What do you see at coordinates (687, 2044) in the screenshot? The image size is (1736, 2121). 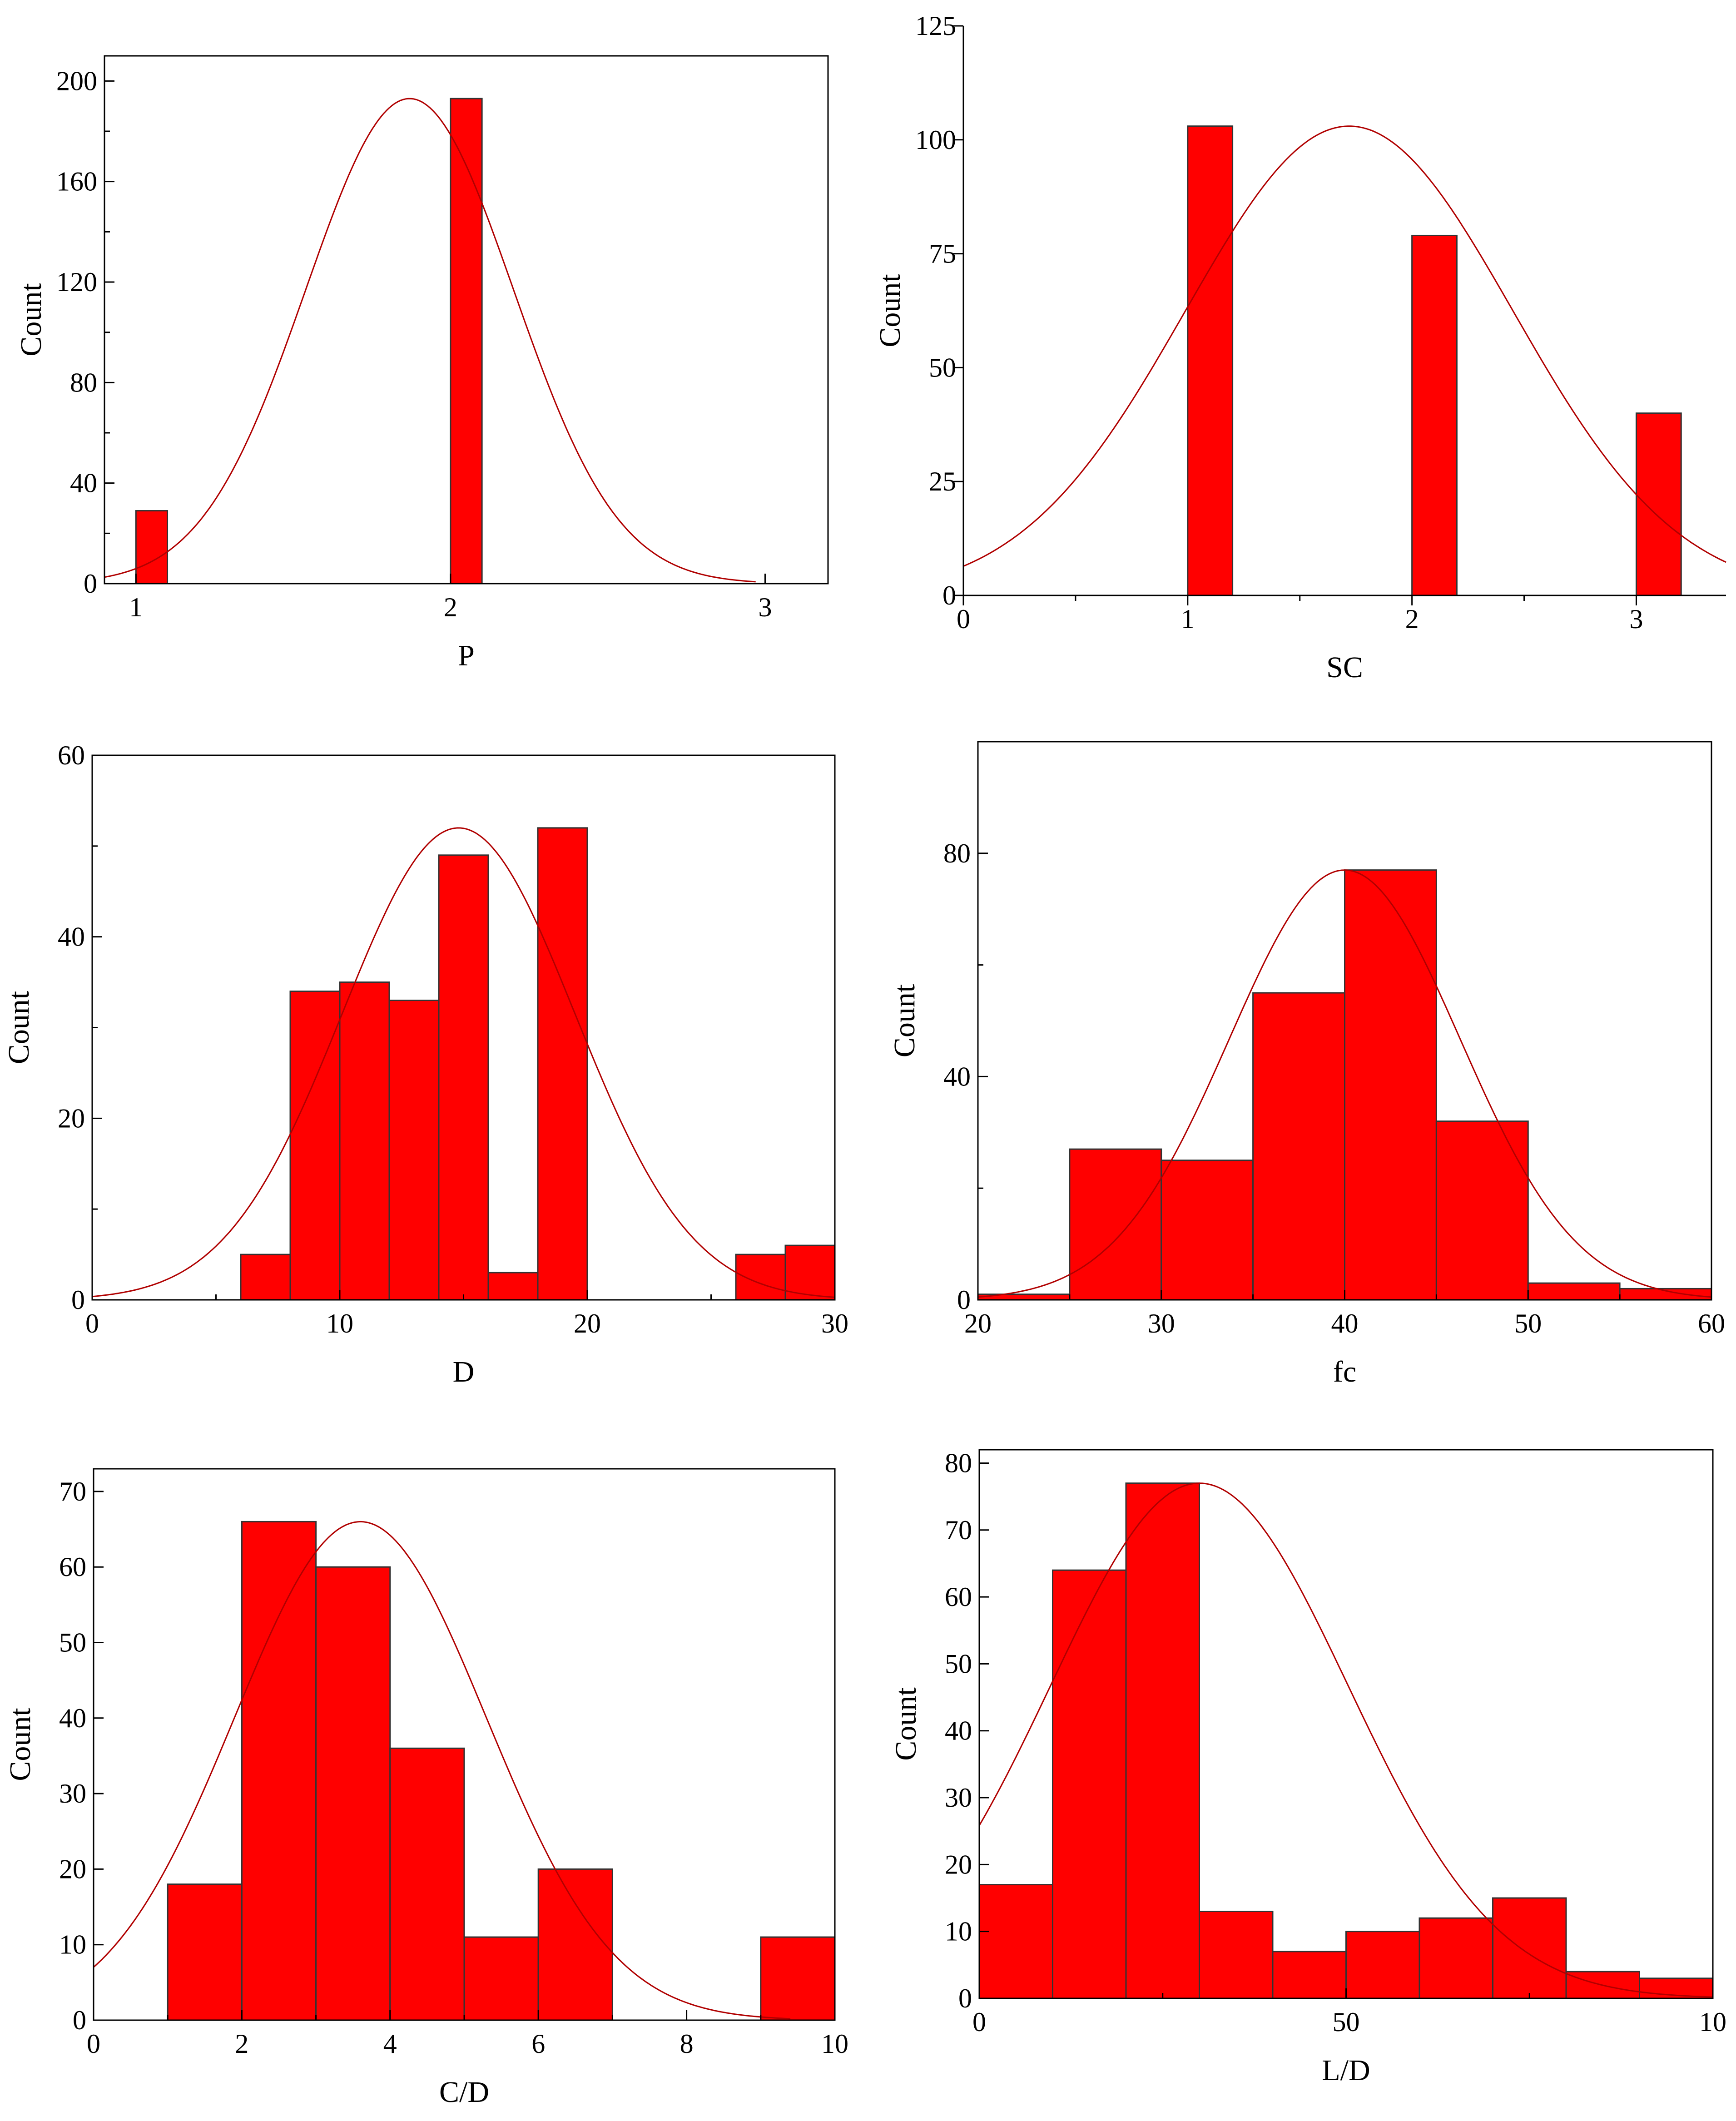 I see `x-tick-label: 8` at bounding box center [687, 2044].